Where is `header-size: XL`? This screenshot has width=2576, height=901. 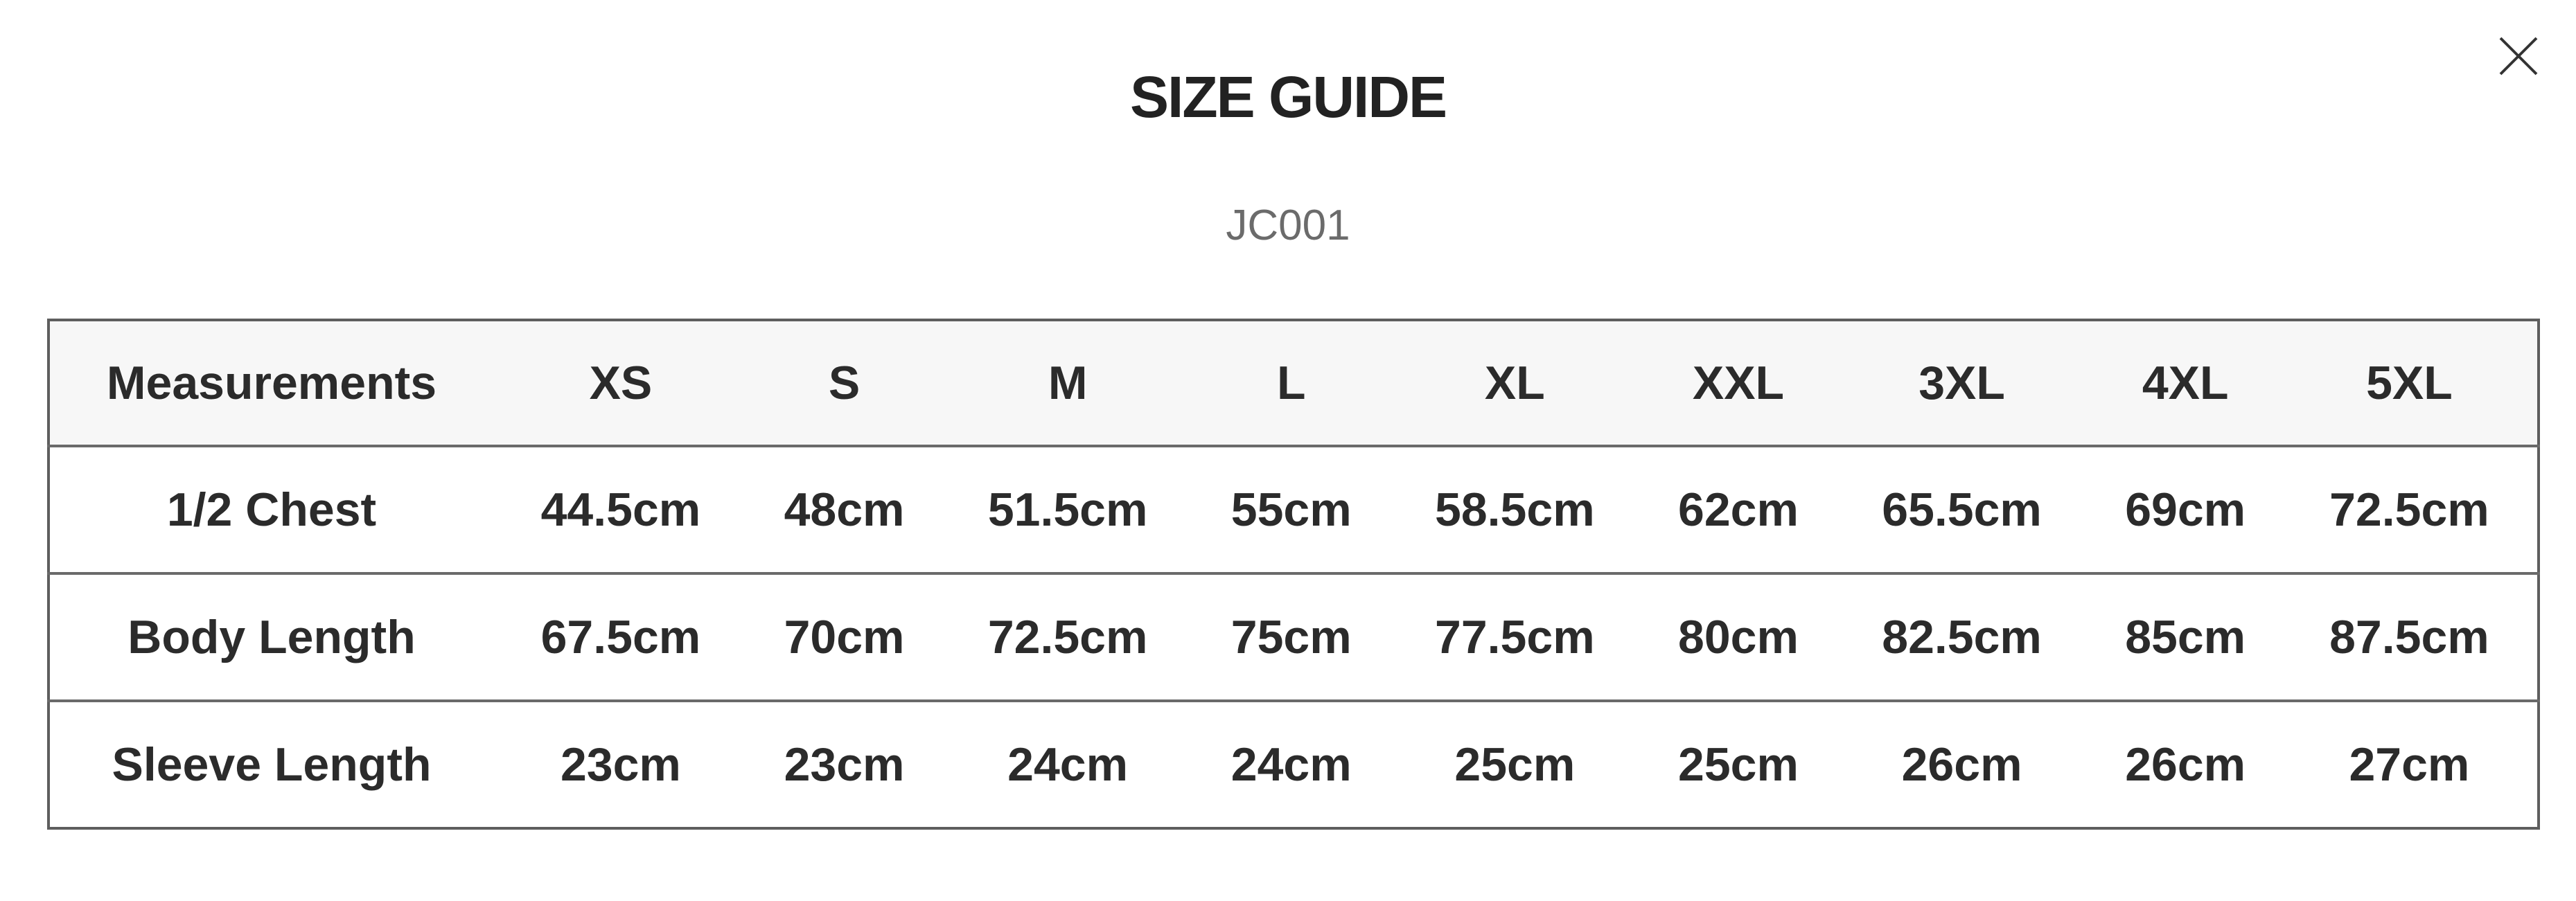 header-size: XL is located at coordinates (1515, 383).